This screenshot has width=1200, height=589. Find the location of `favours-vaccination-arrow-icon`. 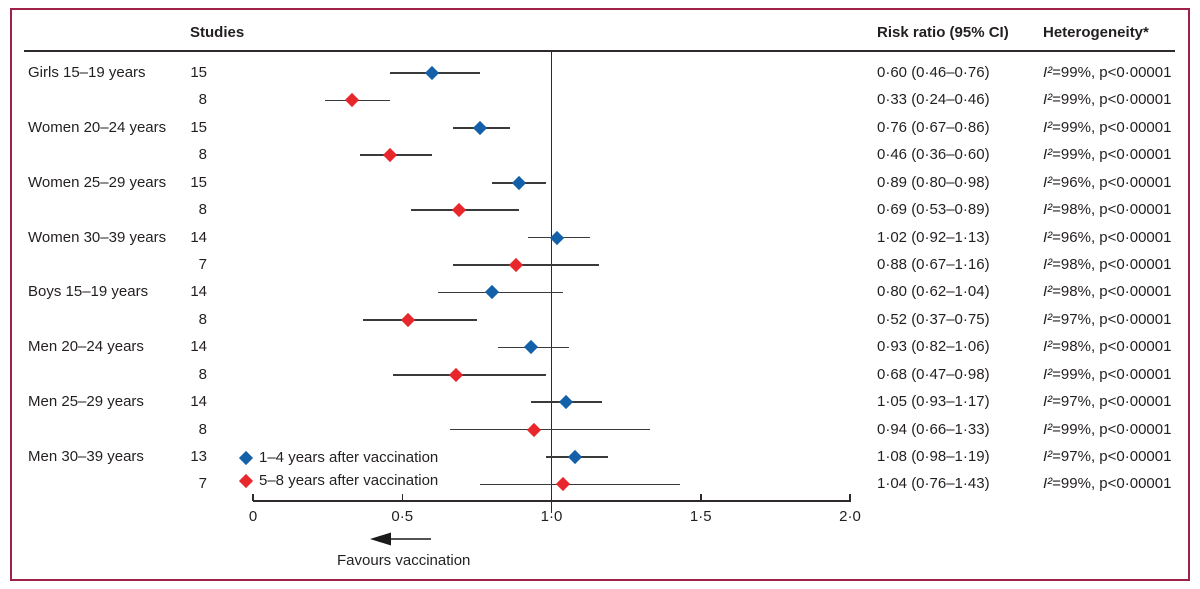

favours-vaccination-arrow-icon is located at coordinates (400, 539).